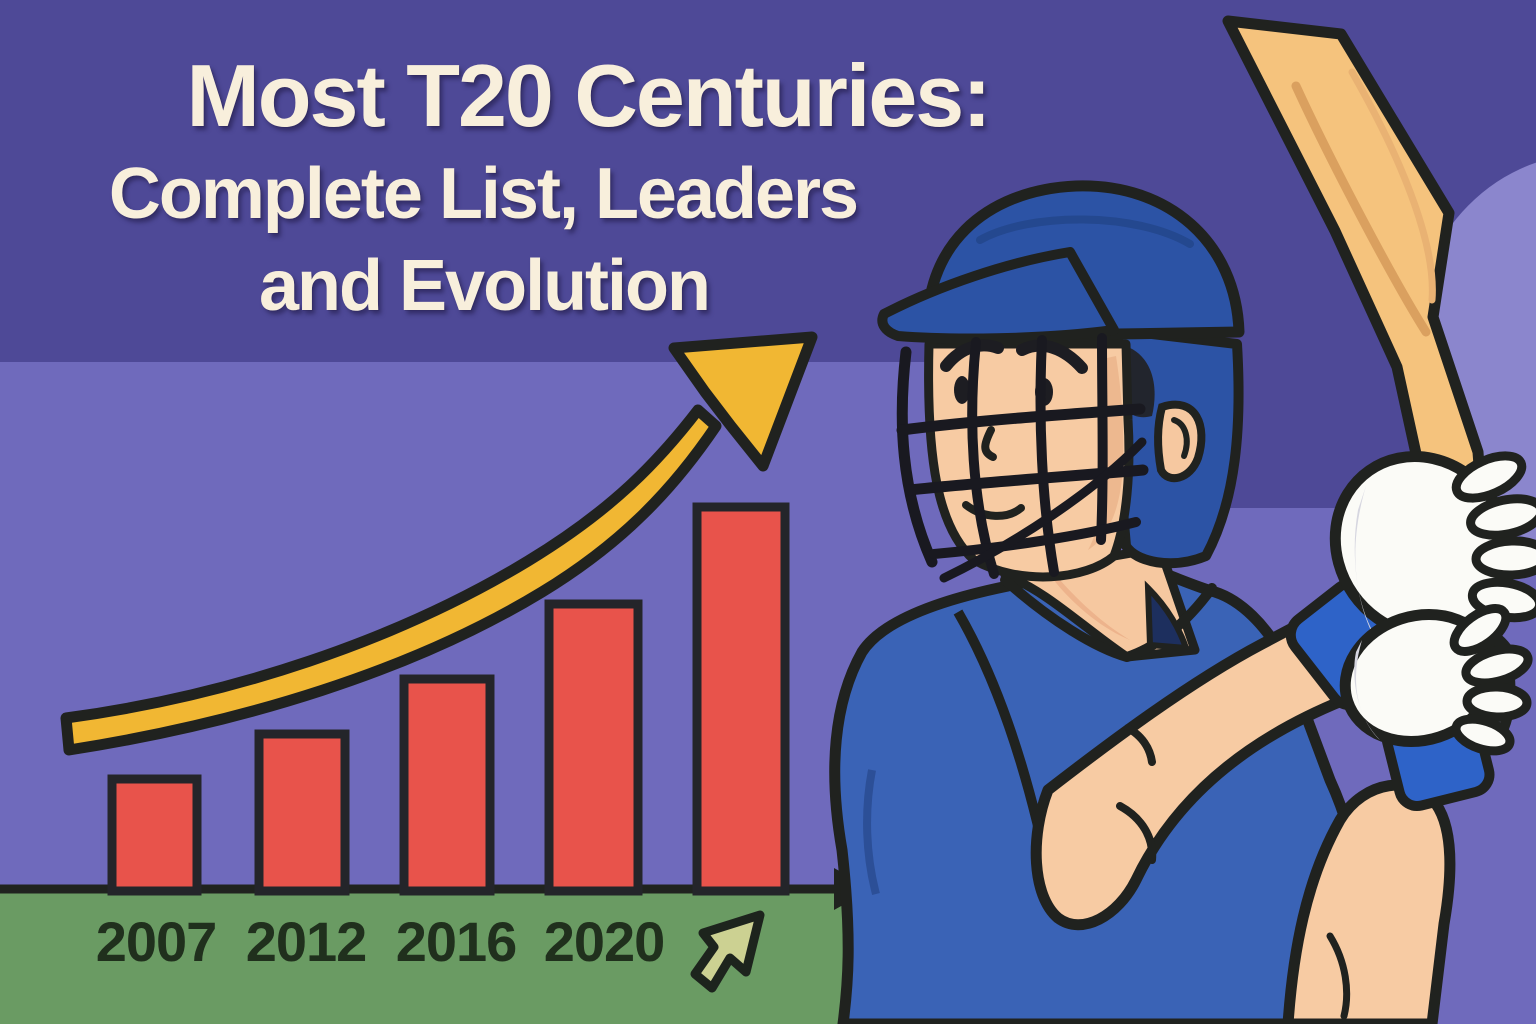 Image resolution: width=1536 pixels, height=1024 pixels. Describe the element at coordinates (989, 443) in the screenshot. I see `nose-line` at that location.